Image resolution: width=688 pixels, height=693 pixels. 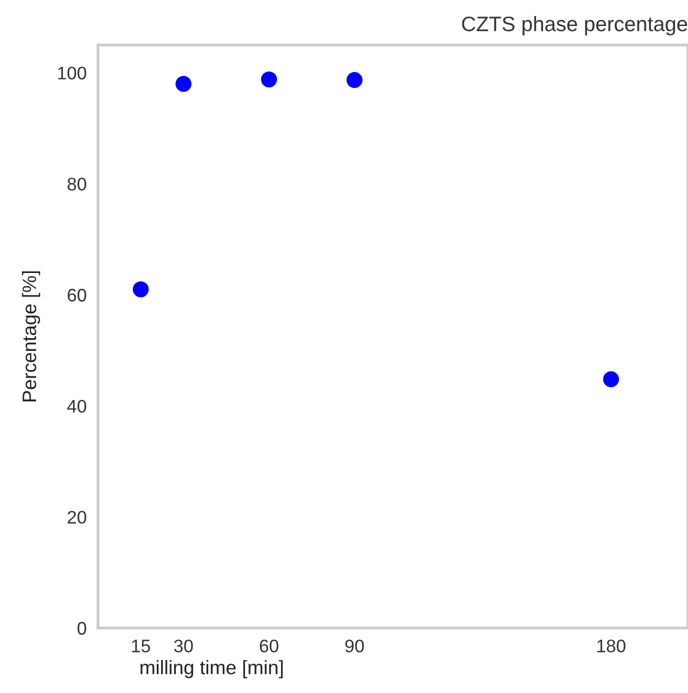 What do you see at coordinates (76, 406) in the screenshot?
I see `y-tick-label: 40` at bounding box center [76, 406].